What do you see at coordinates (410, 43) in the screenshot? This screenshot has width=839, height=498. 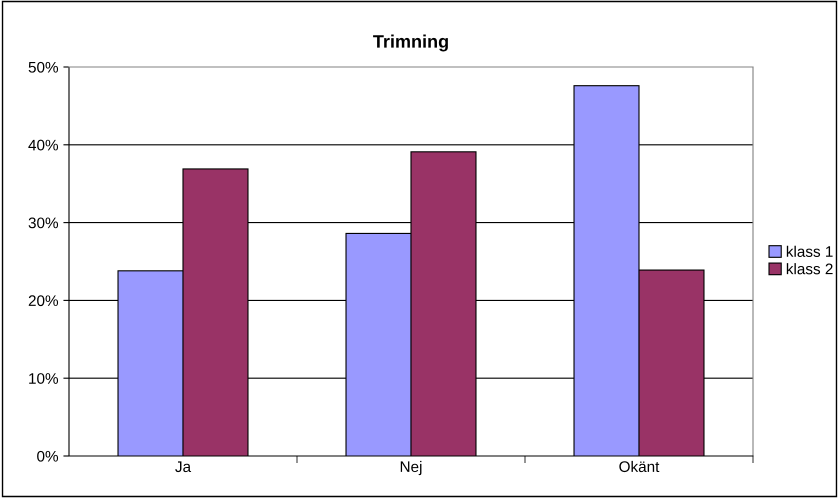 I see `chart-title: Trimning` at bounding box center [410, 43].